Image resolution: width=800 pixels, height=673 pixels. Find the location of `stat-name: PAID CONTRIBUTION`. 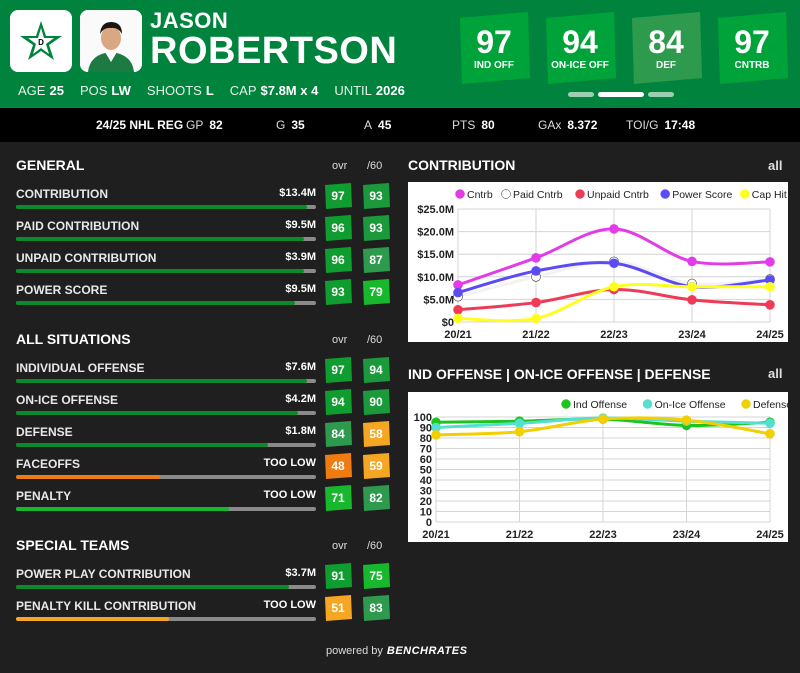

stat-name: PAID CONTRIBUTION is located at coordinates (78, 226).